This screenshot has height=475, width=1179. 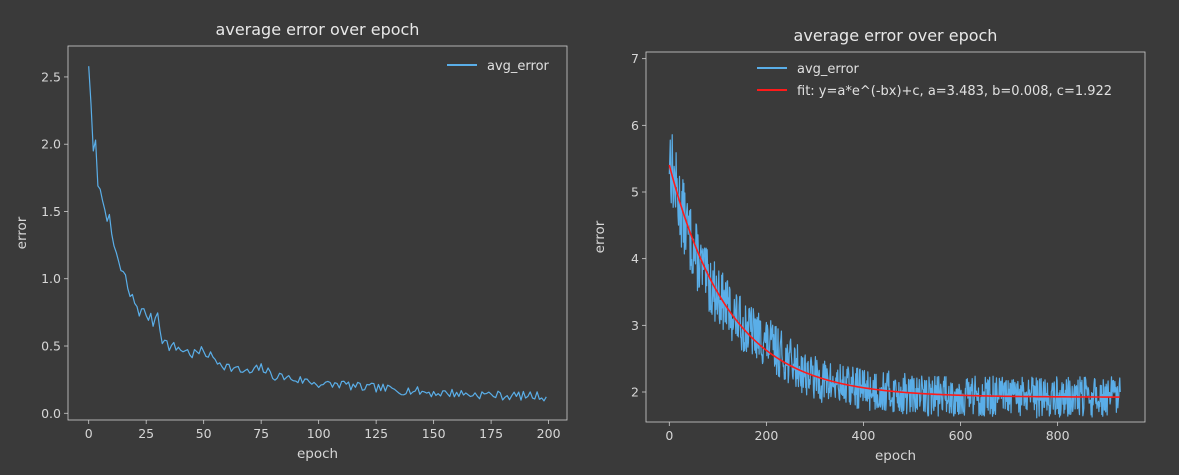 I want to click on y-tick-label: 5, so click(x=635, y=192).